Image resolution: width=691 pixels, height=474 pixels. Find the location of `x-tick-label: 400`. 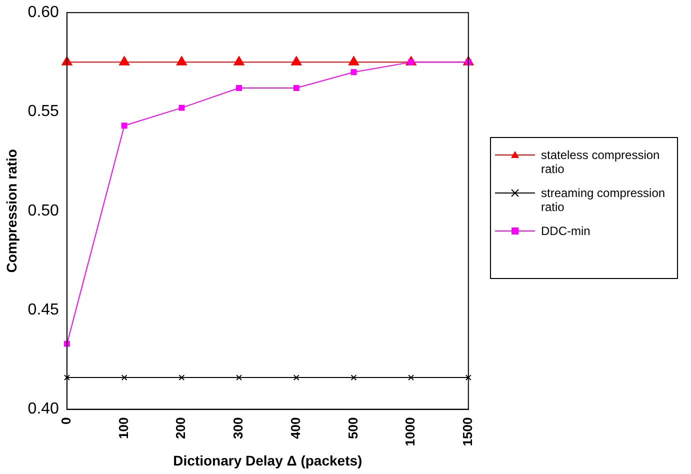

x-tick-label: 400 is located at coordinates (295, 428).